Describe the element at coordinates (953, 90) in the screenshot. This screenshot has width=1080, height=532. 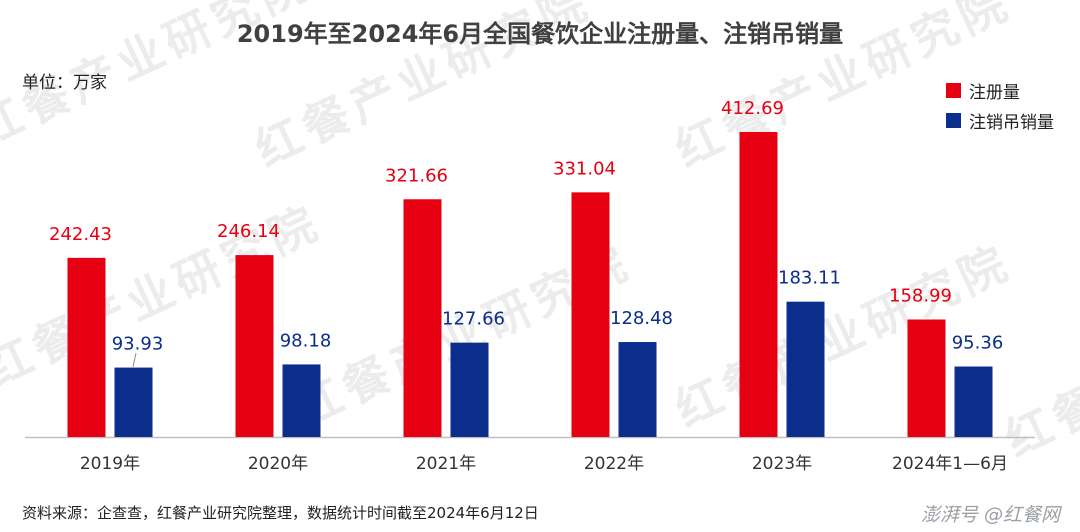
I see `legend-swatch-registered` at that location.